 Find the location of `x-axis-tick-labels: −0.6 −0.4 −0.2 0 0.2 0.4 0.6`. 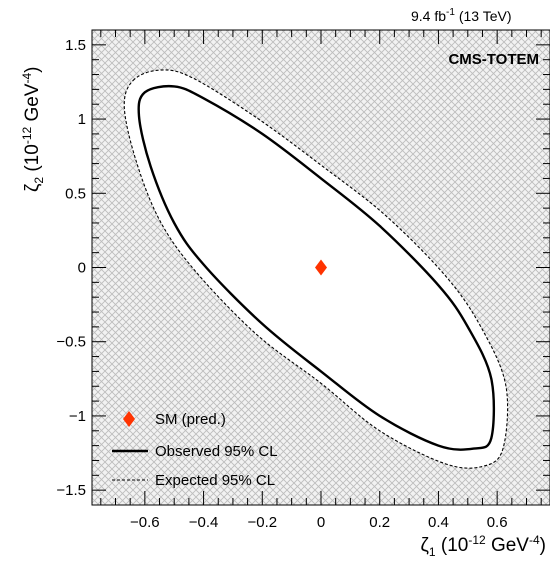

x-axis-tick-labels: −0.6 −0.4 −0.2 0 0.2 0.4 0.6 is located at coordinates (319, 522).